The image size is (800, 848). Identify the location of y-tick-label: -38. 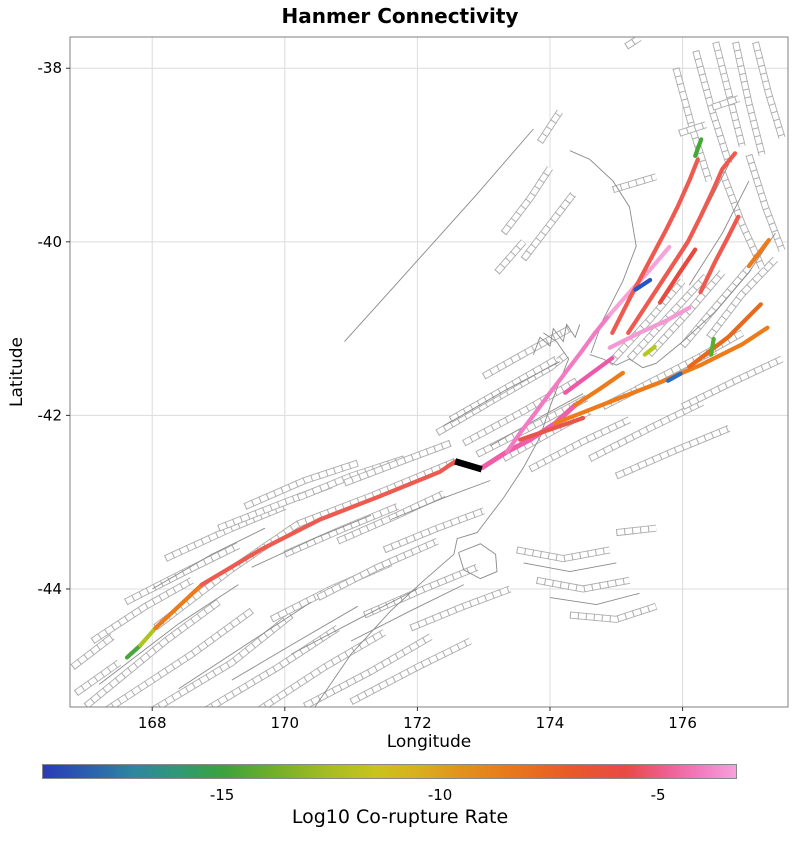
(50, 68).